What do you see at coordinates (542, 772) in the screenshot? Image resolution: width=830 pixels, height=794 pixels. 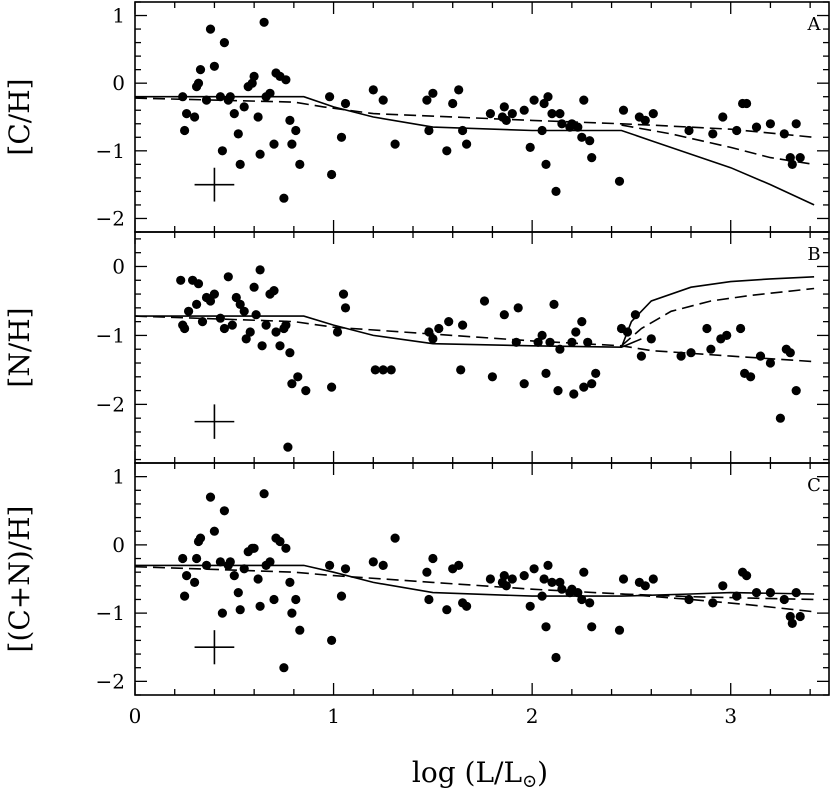 I see `x-axis-title-close: )` at bounding box center [542, 772].